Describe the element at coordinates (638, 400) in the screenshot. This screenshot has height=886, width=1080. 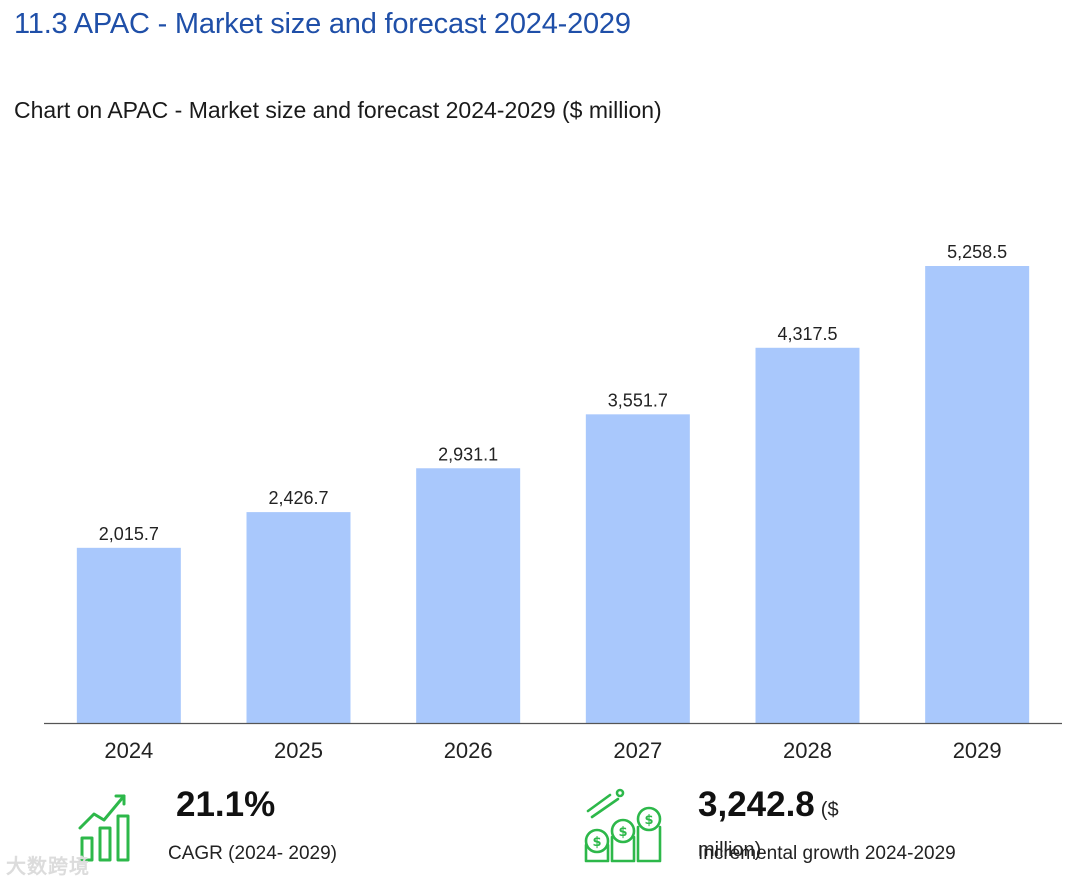
I see `value-label-2027: 3,551.7` at that location.